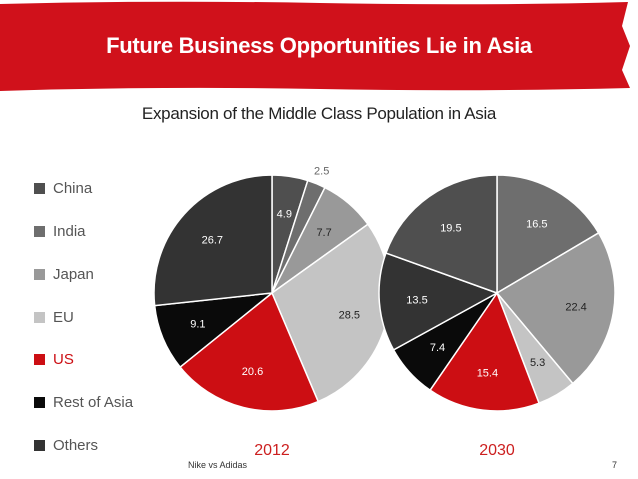  I want to click on pie-2012-slice-others, so click(213, 240).